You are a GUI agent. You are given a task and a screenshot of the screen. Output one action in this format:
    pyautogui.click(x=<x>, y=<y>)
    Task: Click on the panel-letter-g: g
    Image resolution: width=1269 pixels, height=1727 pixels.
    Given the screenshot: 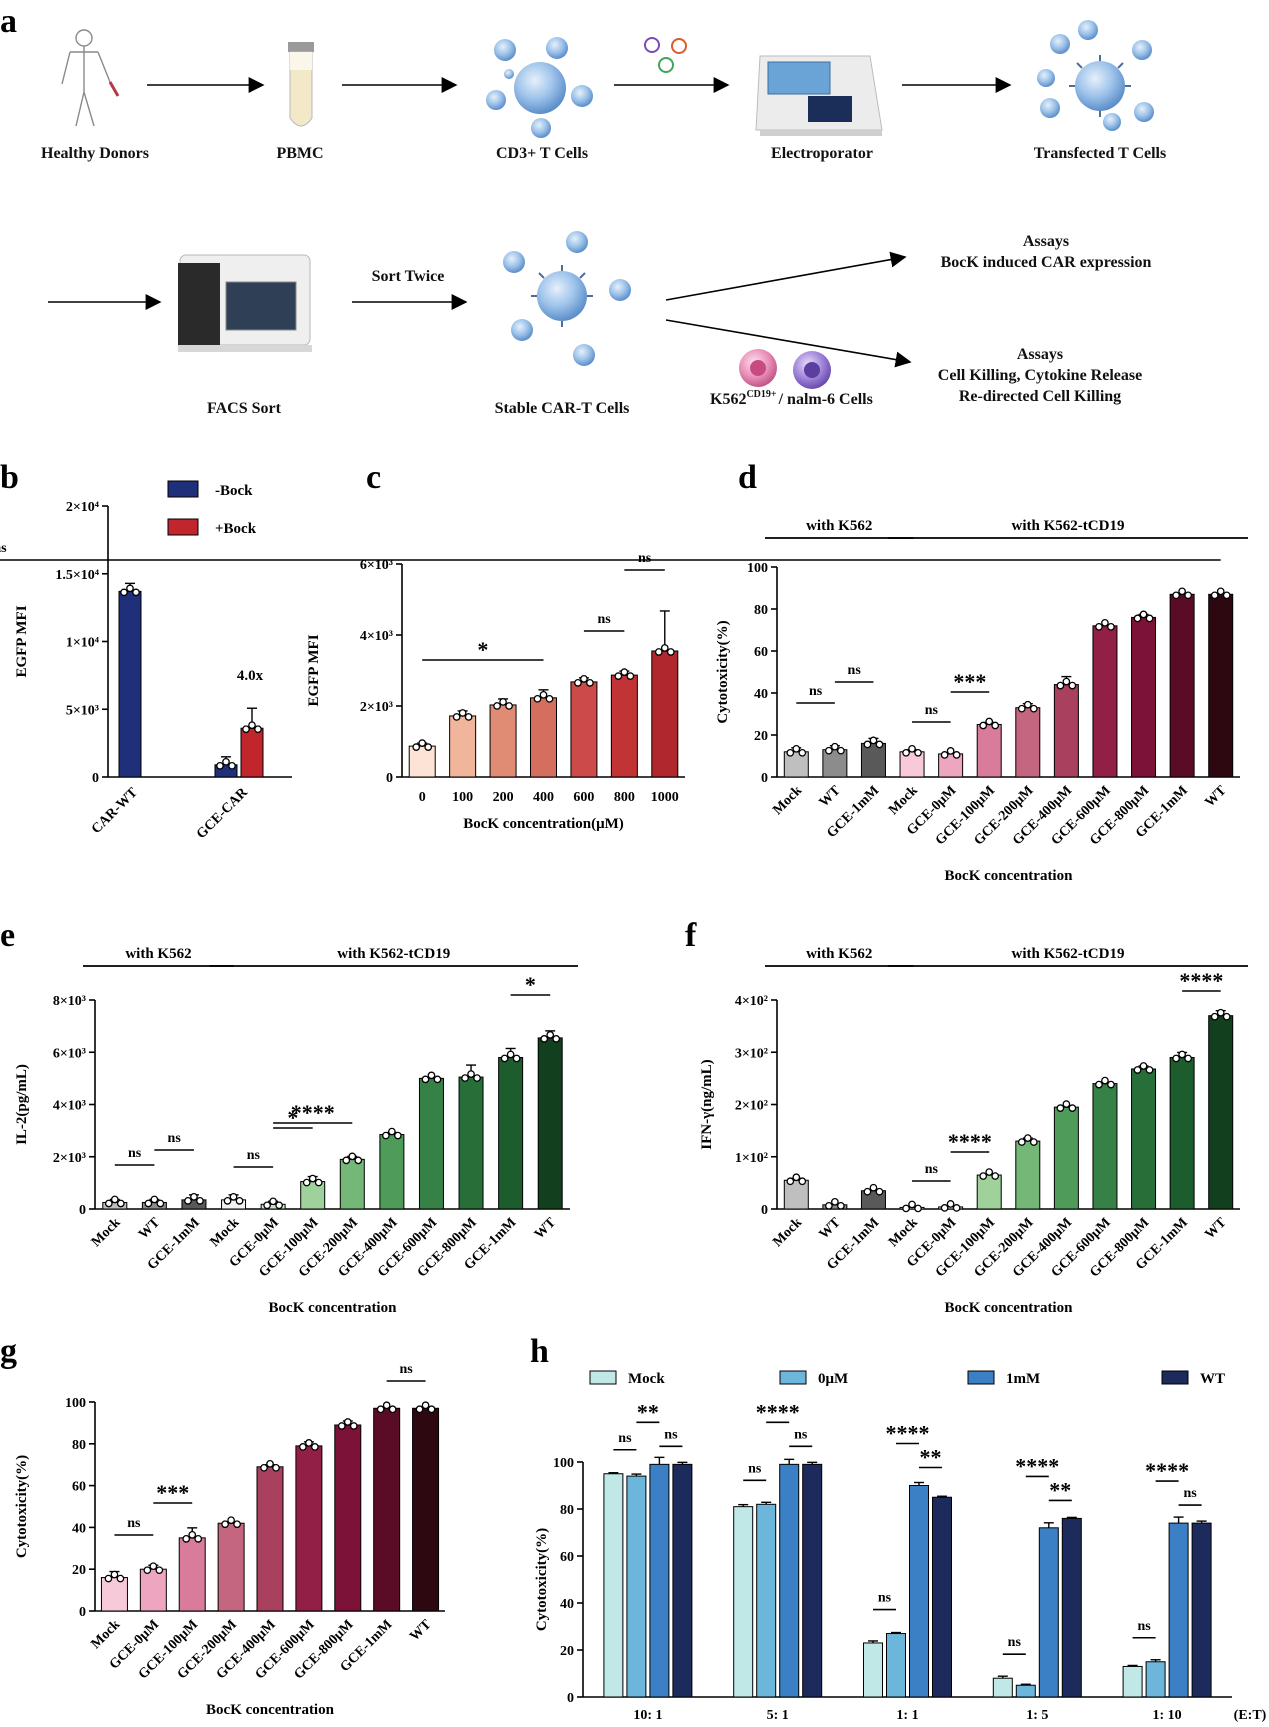 What is the action you would take?
    pyautogui.click(x=8, y=1351)
    